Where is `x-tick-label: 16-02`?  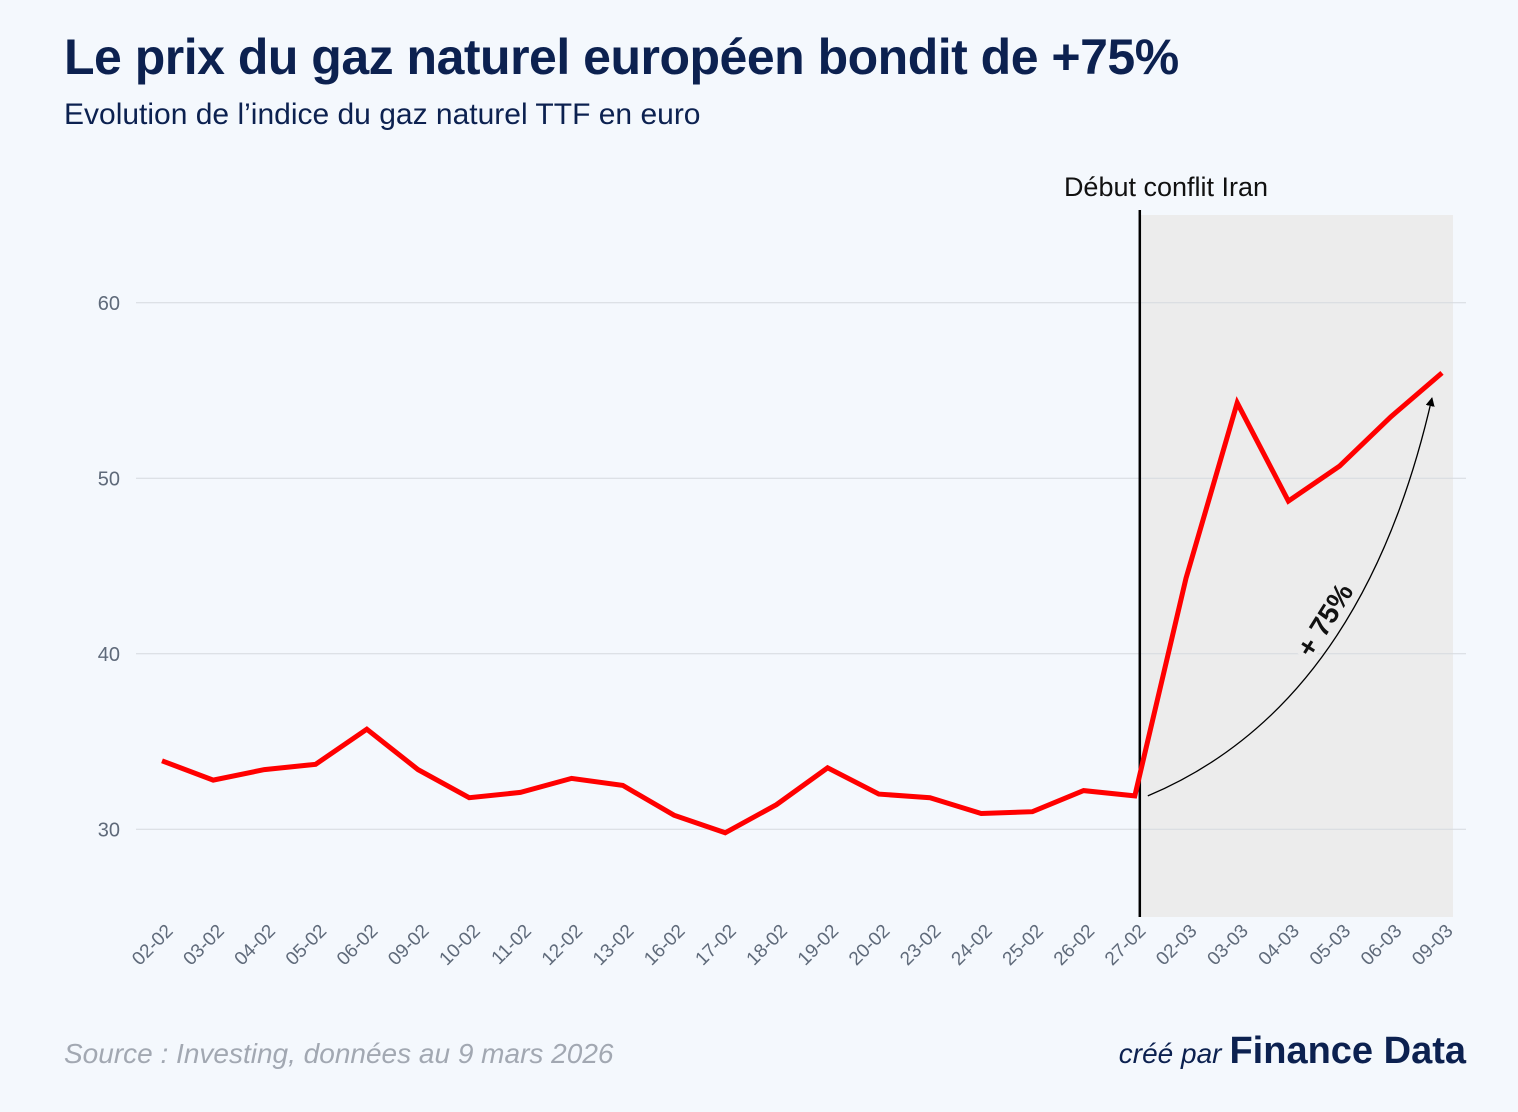 x-tick-label: 16-02 is located at coordinates (664, 945).